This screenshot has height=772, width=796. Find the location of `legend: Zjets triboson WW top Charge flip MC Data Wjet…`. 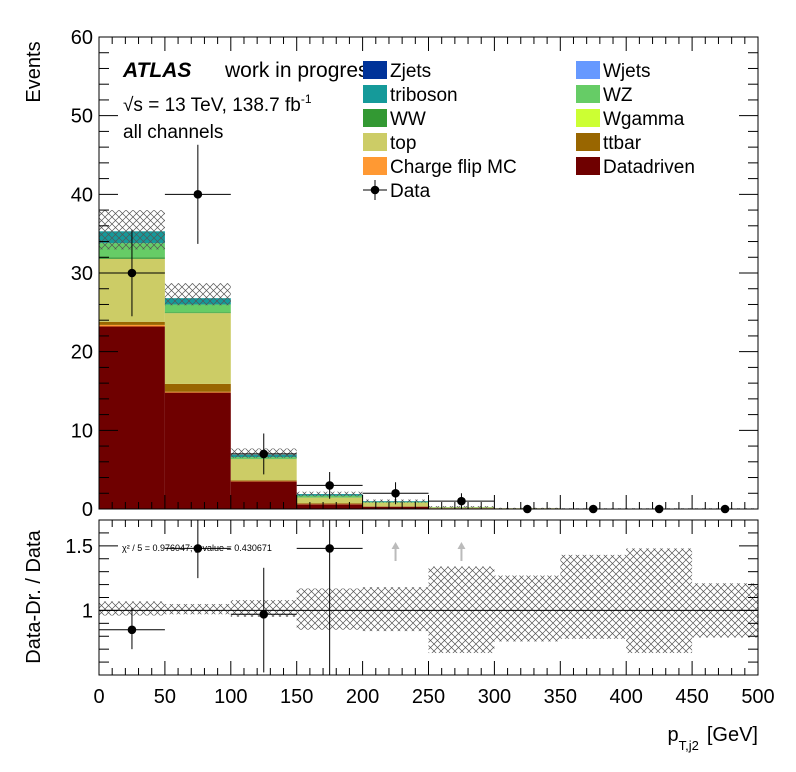

legend: Zjets triboson WW top Charge flip MC Data Wjet… is located at coordinates (529, 131).